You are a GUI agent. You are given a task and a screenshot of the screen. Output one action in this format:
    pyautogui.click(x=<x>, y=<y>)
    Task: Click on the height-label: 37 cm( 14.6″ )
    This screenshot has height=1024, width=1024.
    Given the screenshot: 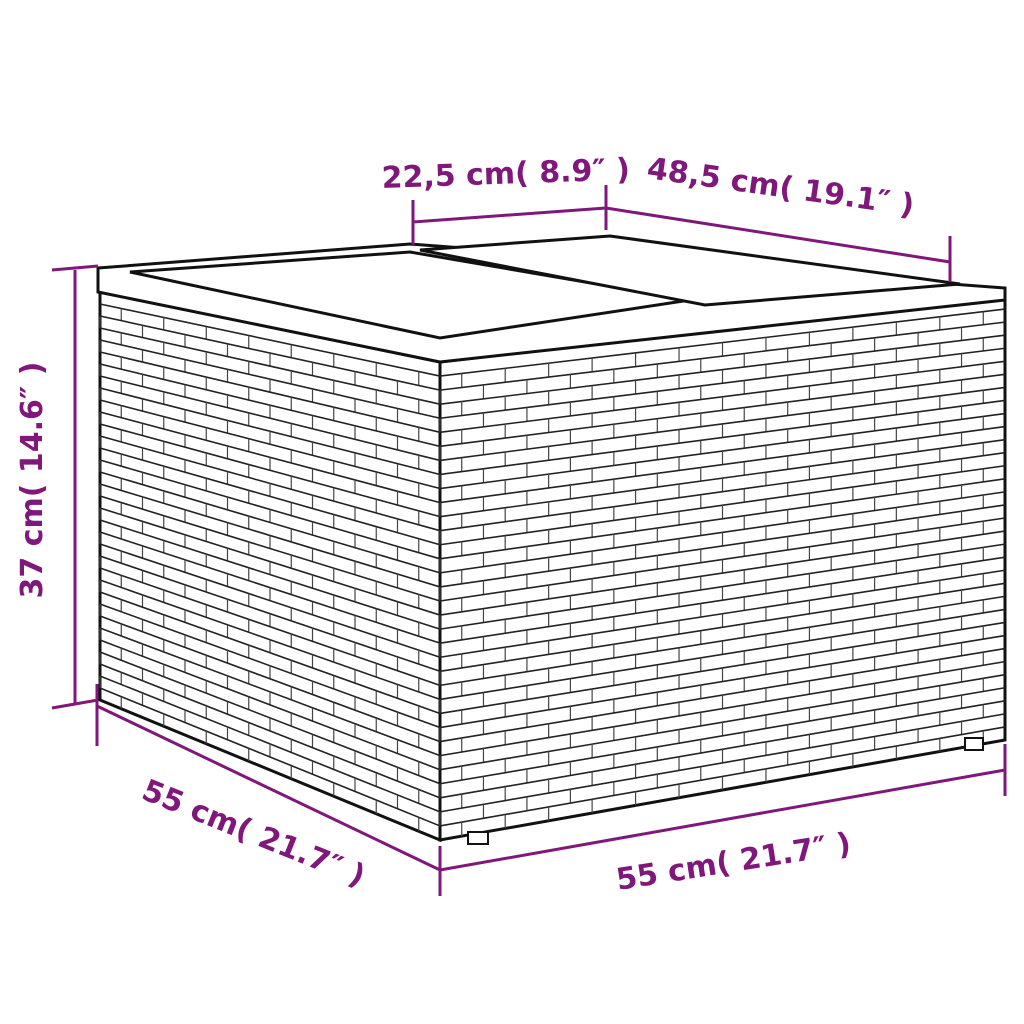 What is the action you would take?
    pyautogui.click(x=32, y=480)
    